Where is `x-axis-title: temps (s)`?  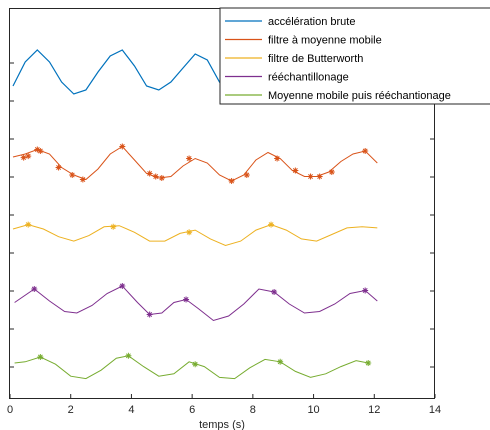 x-axis-title: temps (s) is located at coordinates (222, 424).